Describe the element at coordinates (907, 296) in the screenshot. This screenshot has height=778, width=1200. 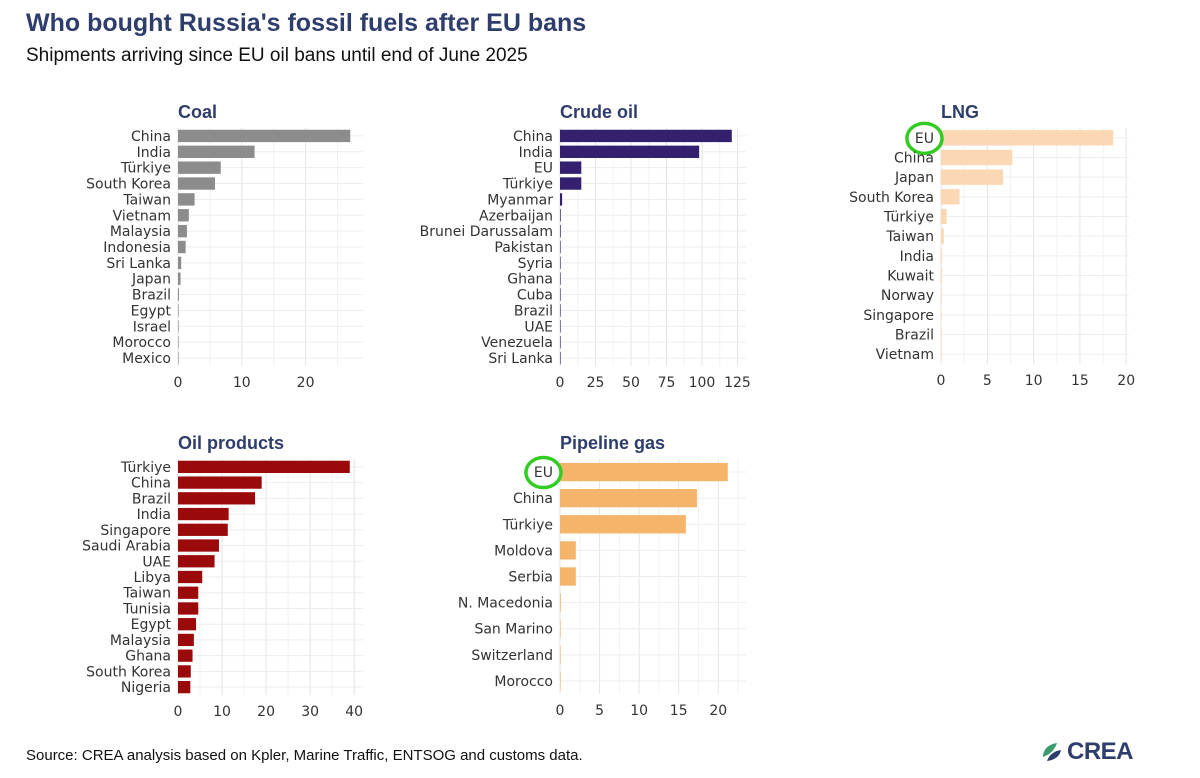
I see `lng-label-norway: Norway` at that location.